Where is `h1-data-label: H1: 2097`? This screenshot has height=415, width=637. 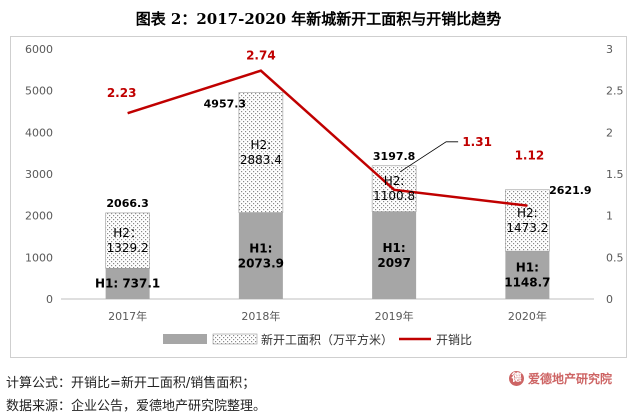
h1-data-label: H1: 2097 is located at coordinates (393, 255).